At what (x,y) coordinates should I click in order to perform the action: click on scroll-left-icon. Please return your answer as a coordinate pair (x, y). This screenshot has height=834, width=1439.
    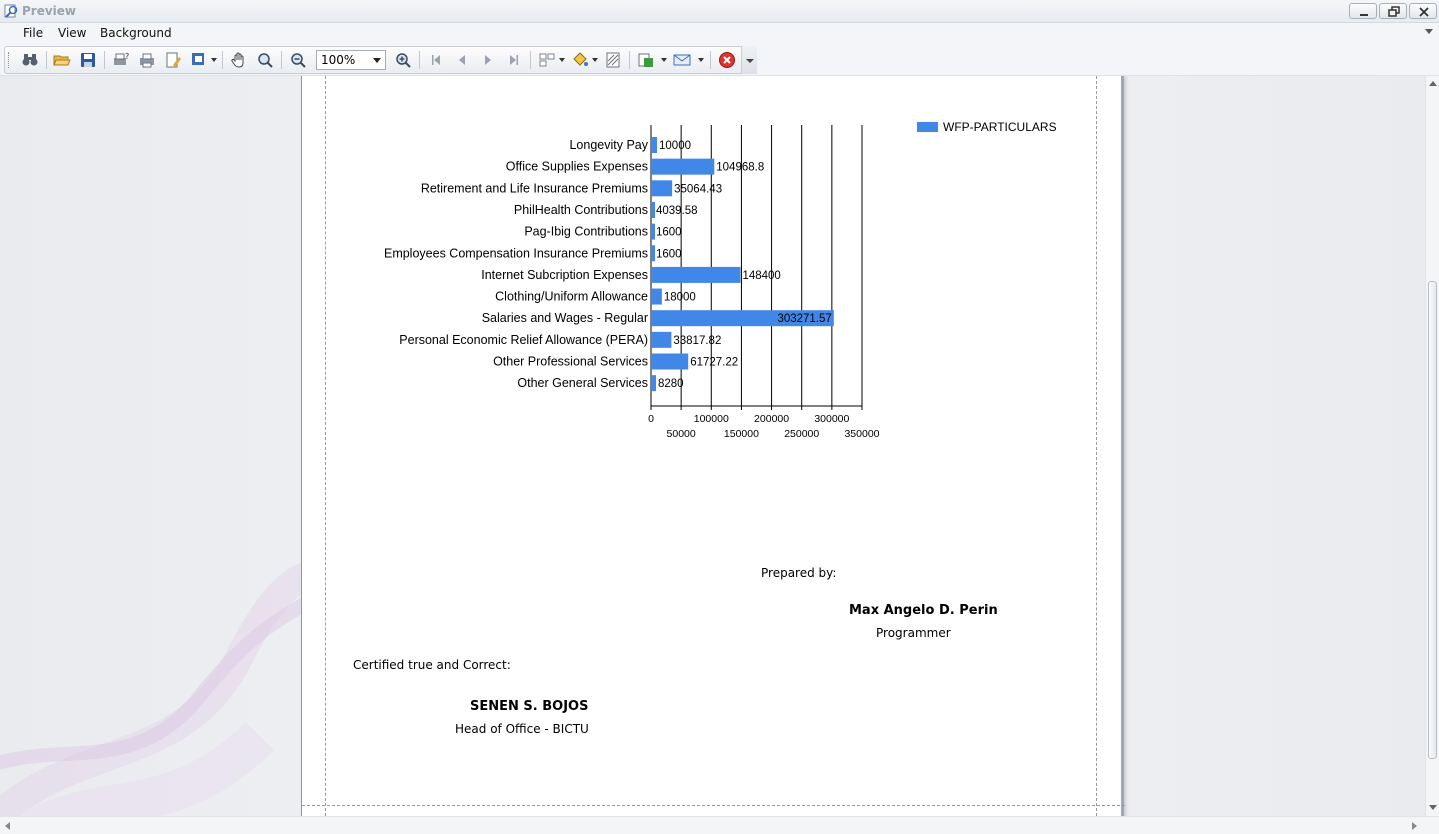
    Looking at the image, I should click on (8, 826).